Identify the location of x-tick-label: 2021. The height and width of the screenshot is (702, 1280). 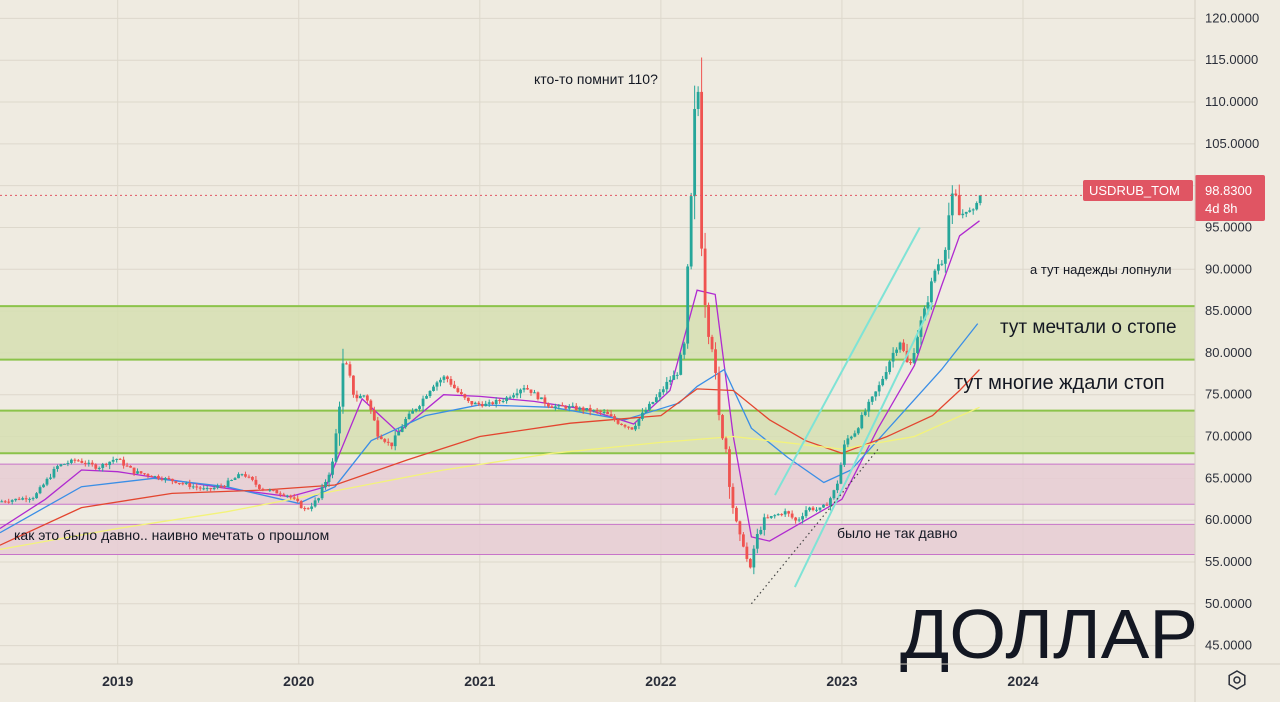
(479, 681).